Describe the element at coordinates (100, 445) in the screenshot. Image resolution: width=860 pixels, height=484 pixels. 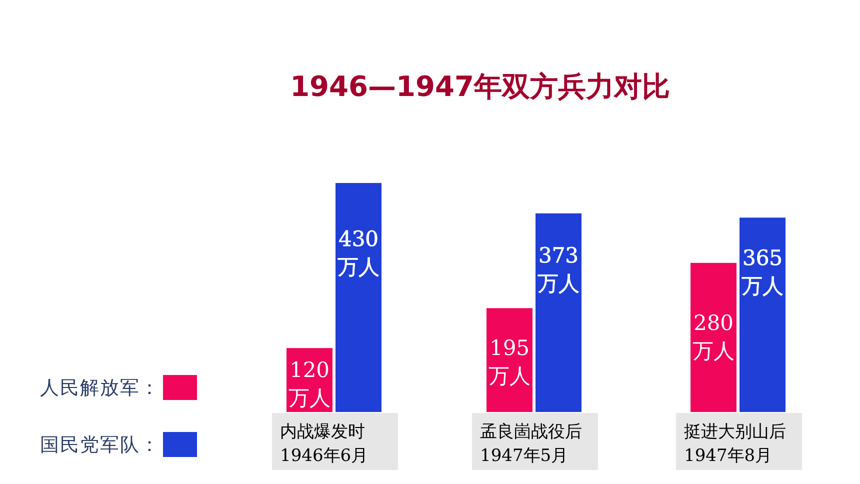
I see `legend-label: 国民党军队：` at that location.